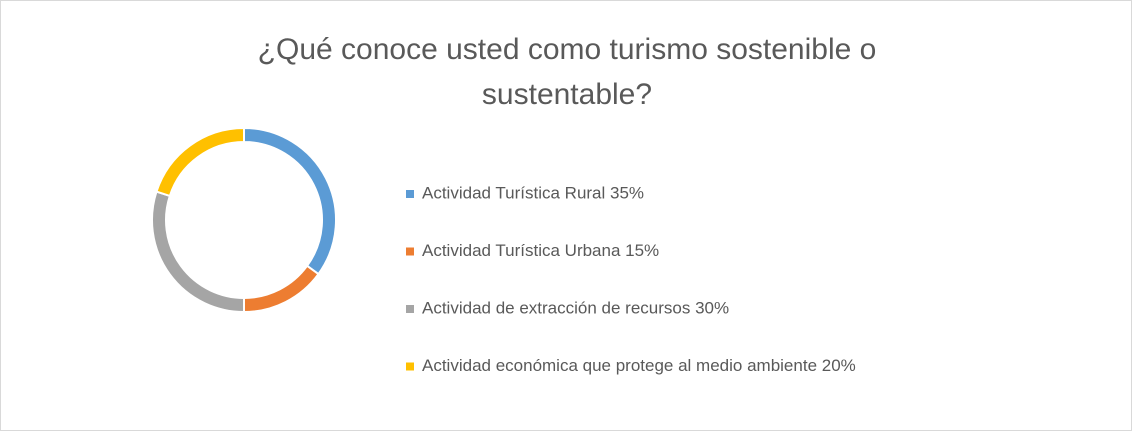 Image resolution: width=1132 pixels, height=431 pixels. I want to click on legend-label: Actividad Turística Rural 35%, so click(533, 192).